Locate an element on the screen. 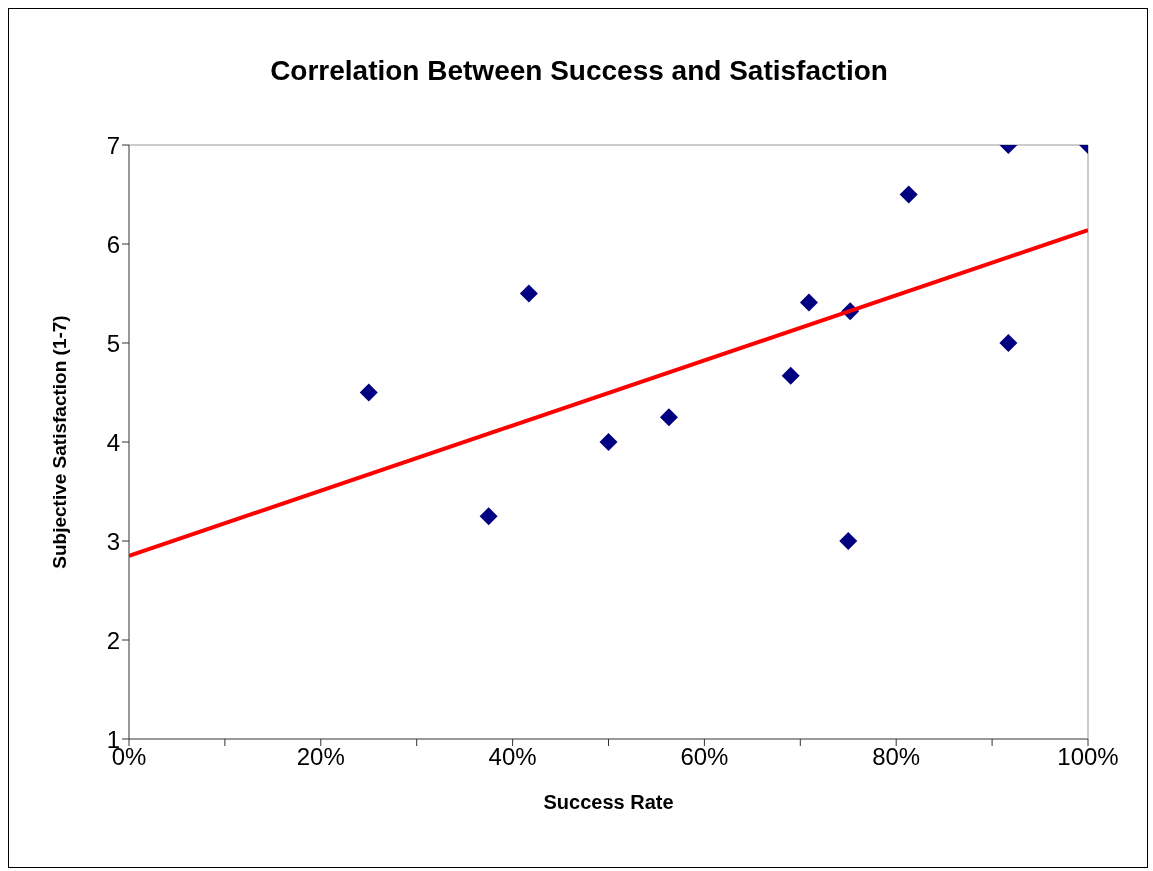 Image resolution: width=1153 pixels, height=871 pixels. y-tick-label: 4 is located at coordinates (113, 442).